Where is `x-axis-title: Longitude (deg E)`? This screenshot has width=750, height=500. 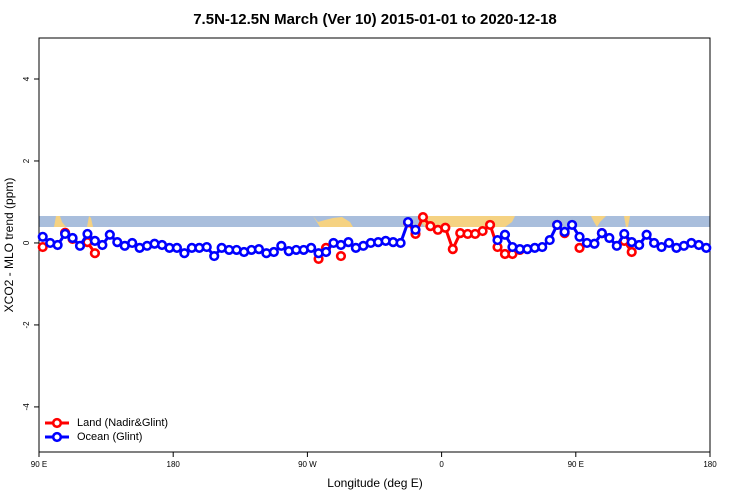
x-axis-title: Longitude (deg E) is located at coordinates (374, 483).